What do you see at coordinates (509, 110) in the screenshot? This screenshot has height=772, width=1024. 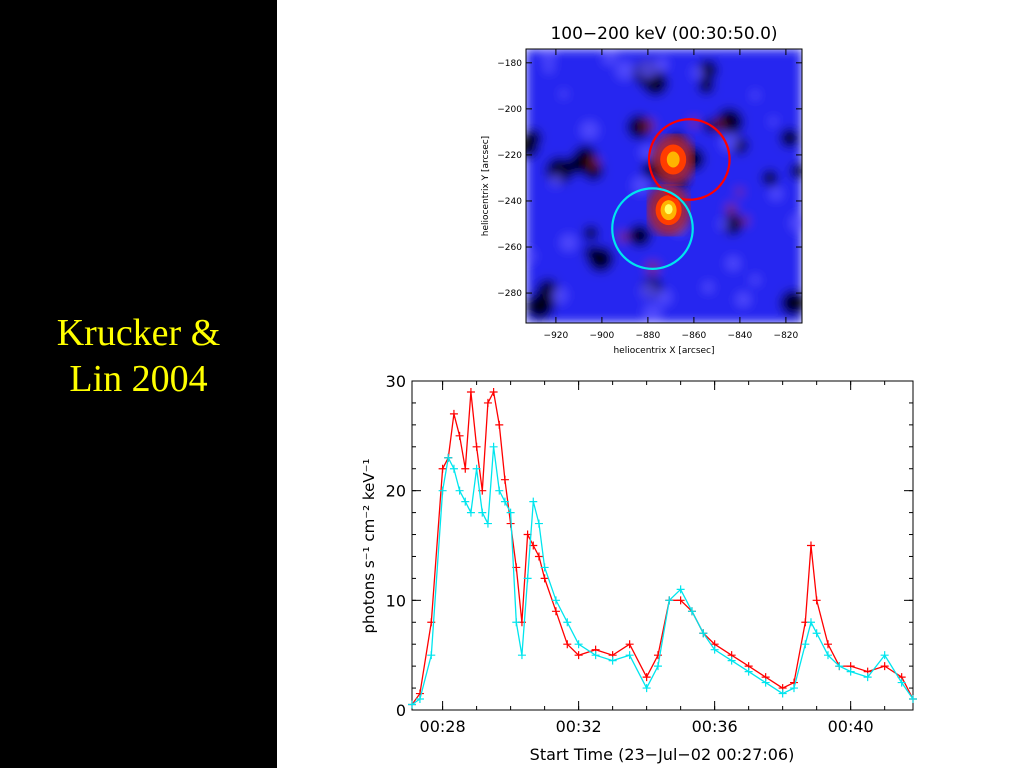 I see `map-y-tick-label: −200` at bounding box center [509, 110].